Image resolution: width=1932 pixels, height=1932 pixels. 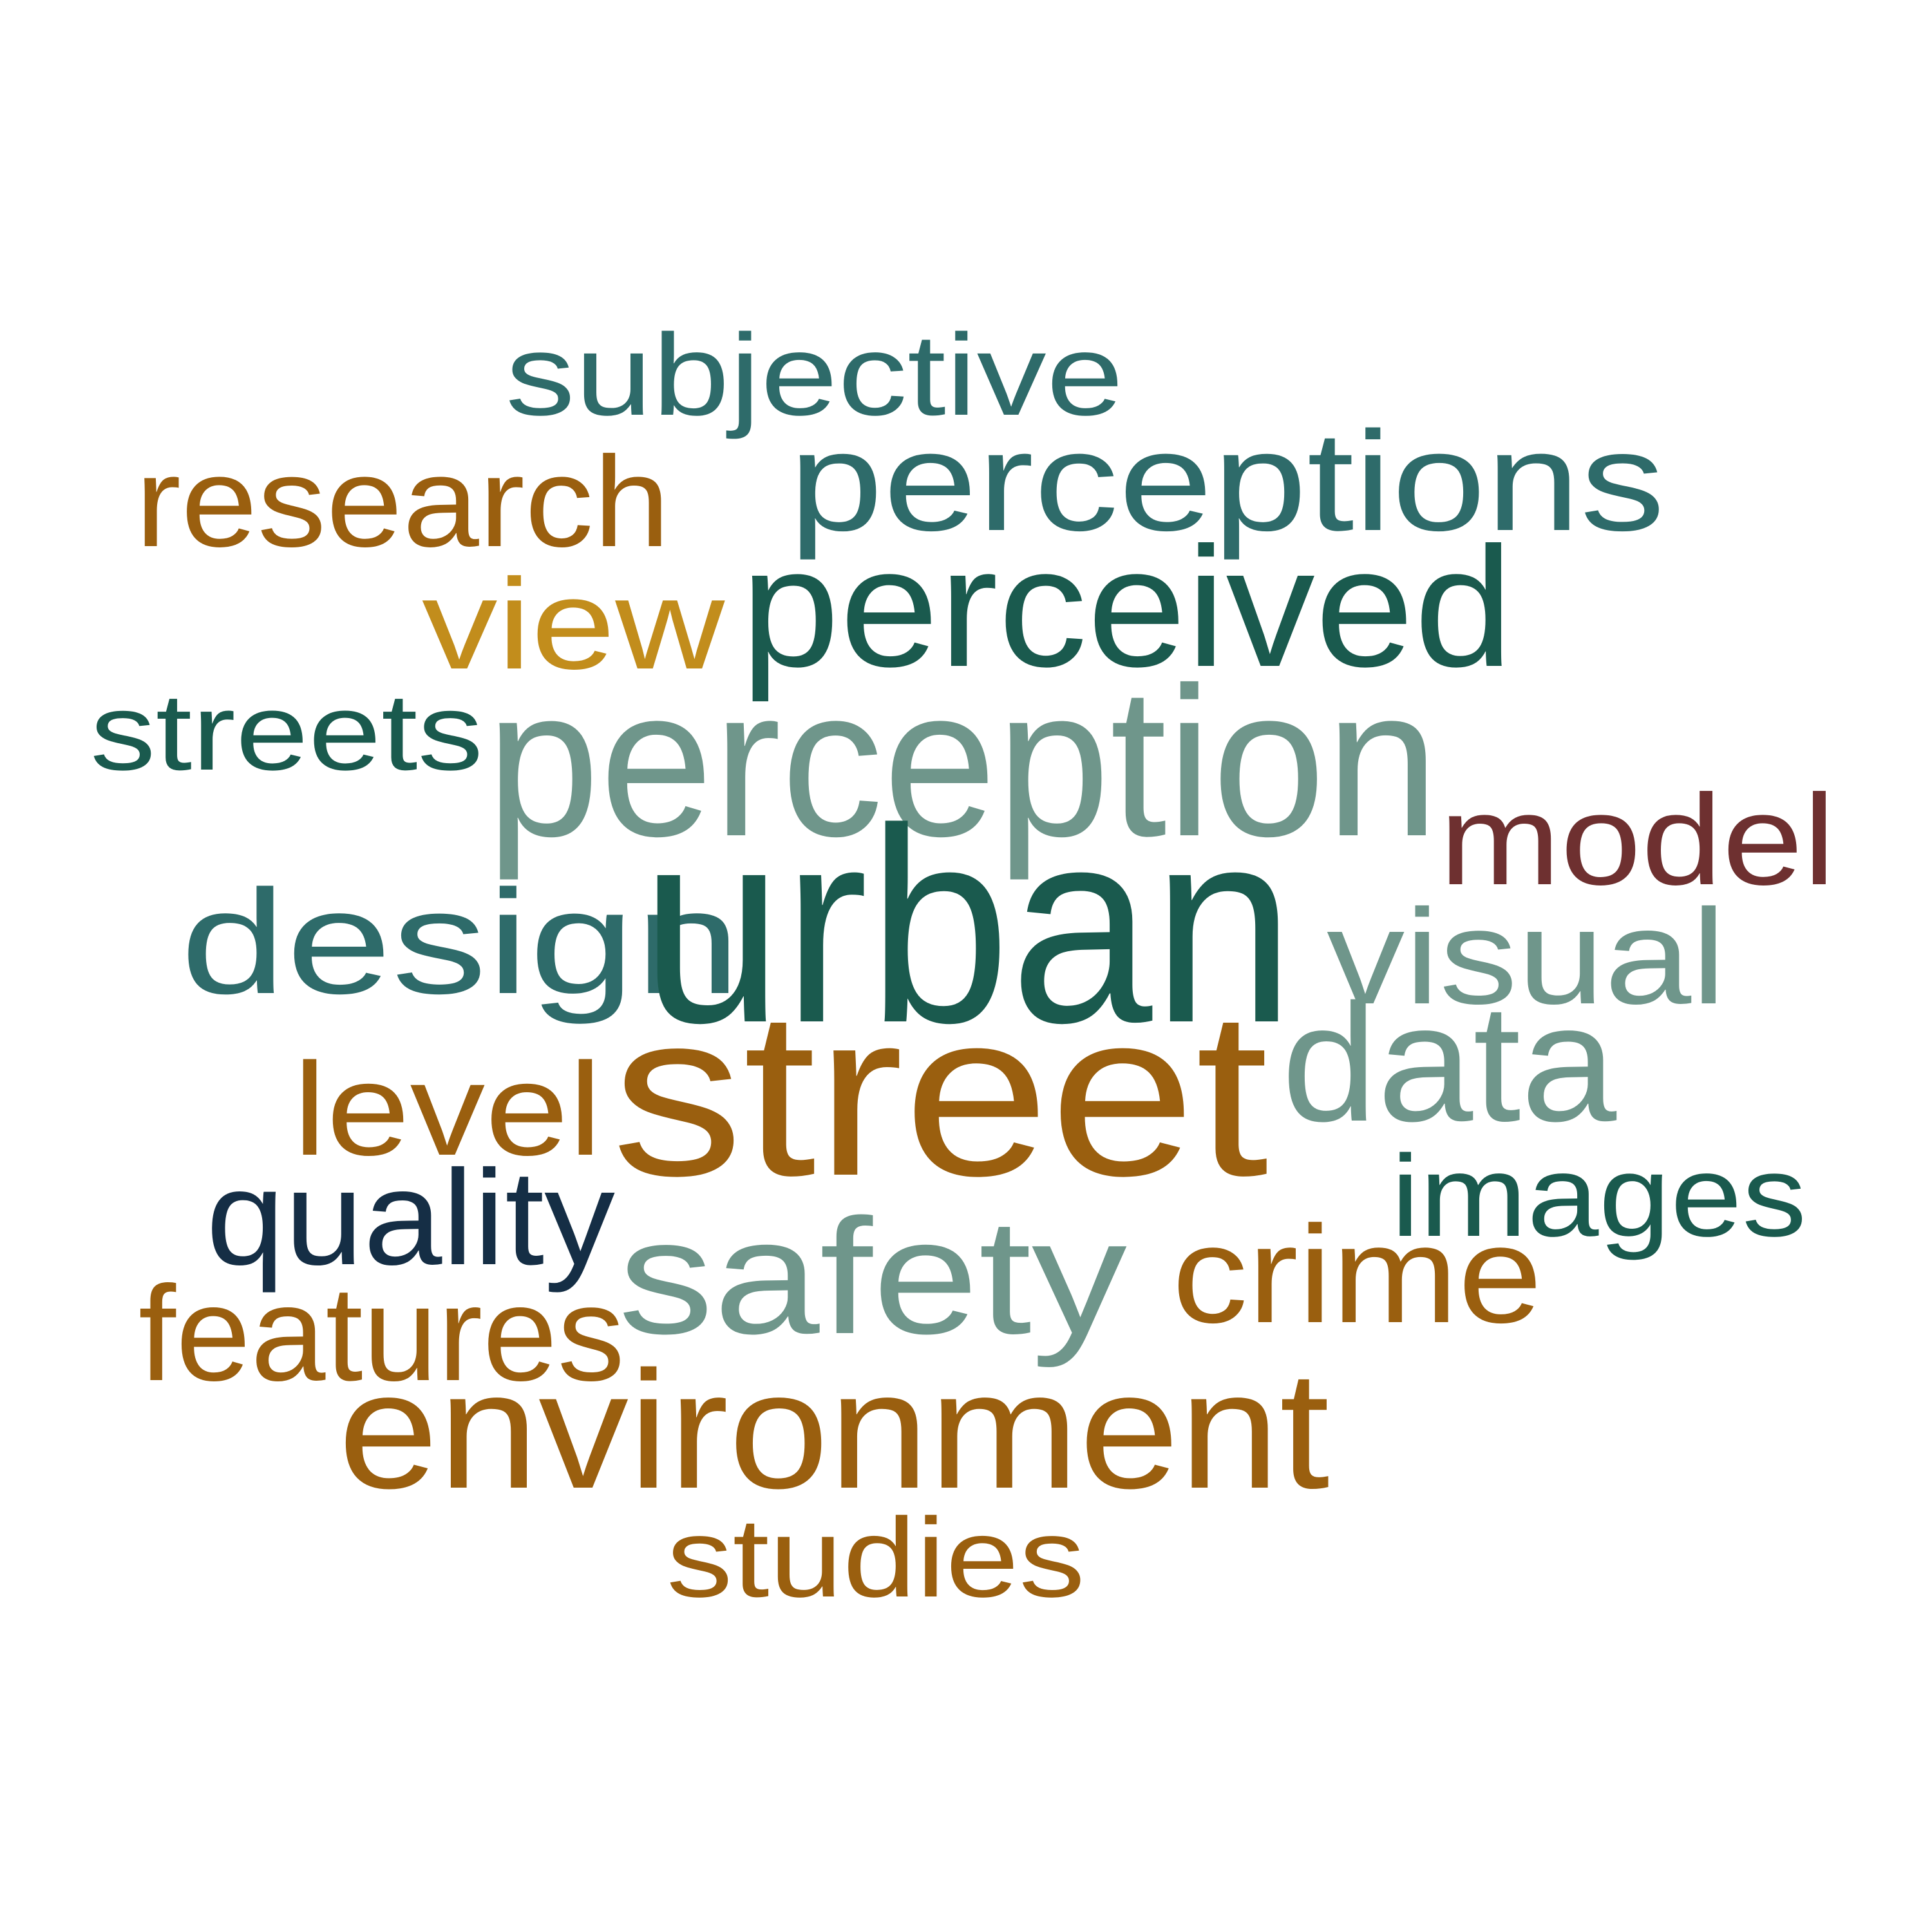 What do you see at coordinates (1127, 607) in the screenshot?
I see `word-perceived: perceived` at bounding box center [1127, 607].